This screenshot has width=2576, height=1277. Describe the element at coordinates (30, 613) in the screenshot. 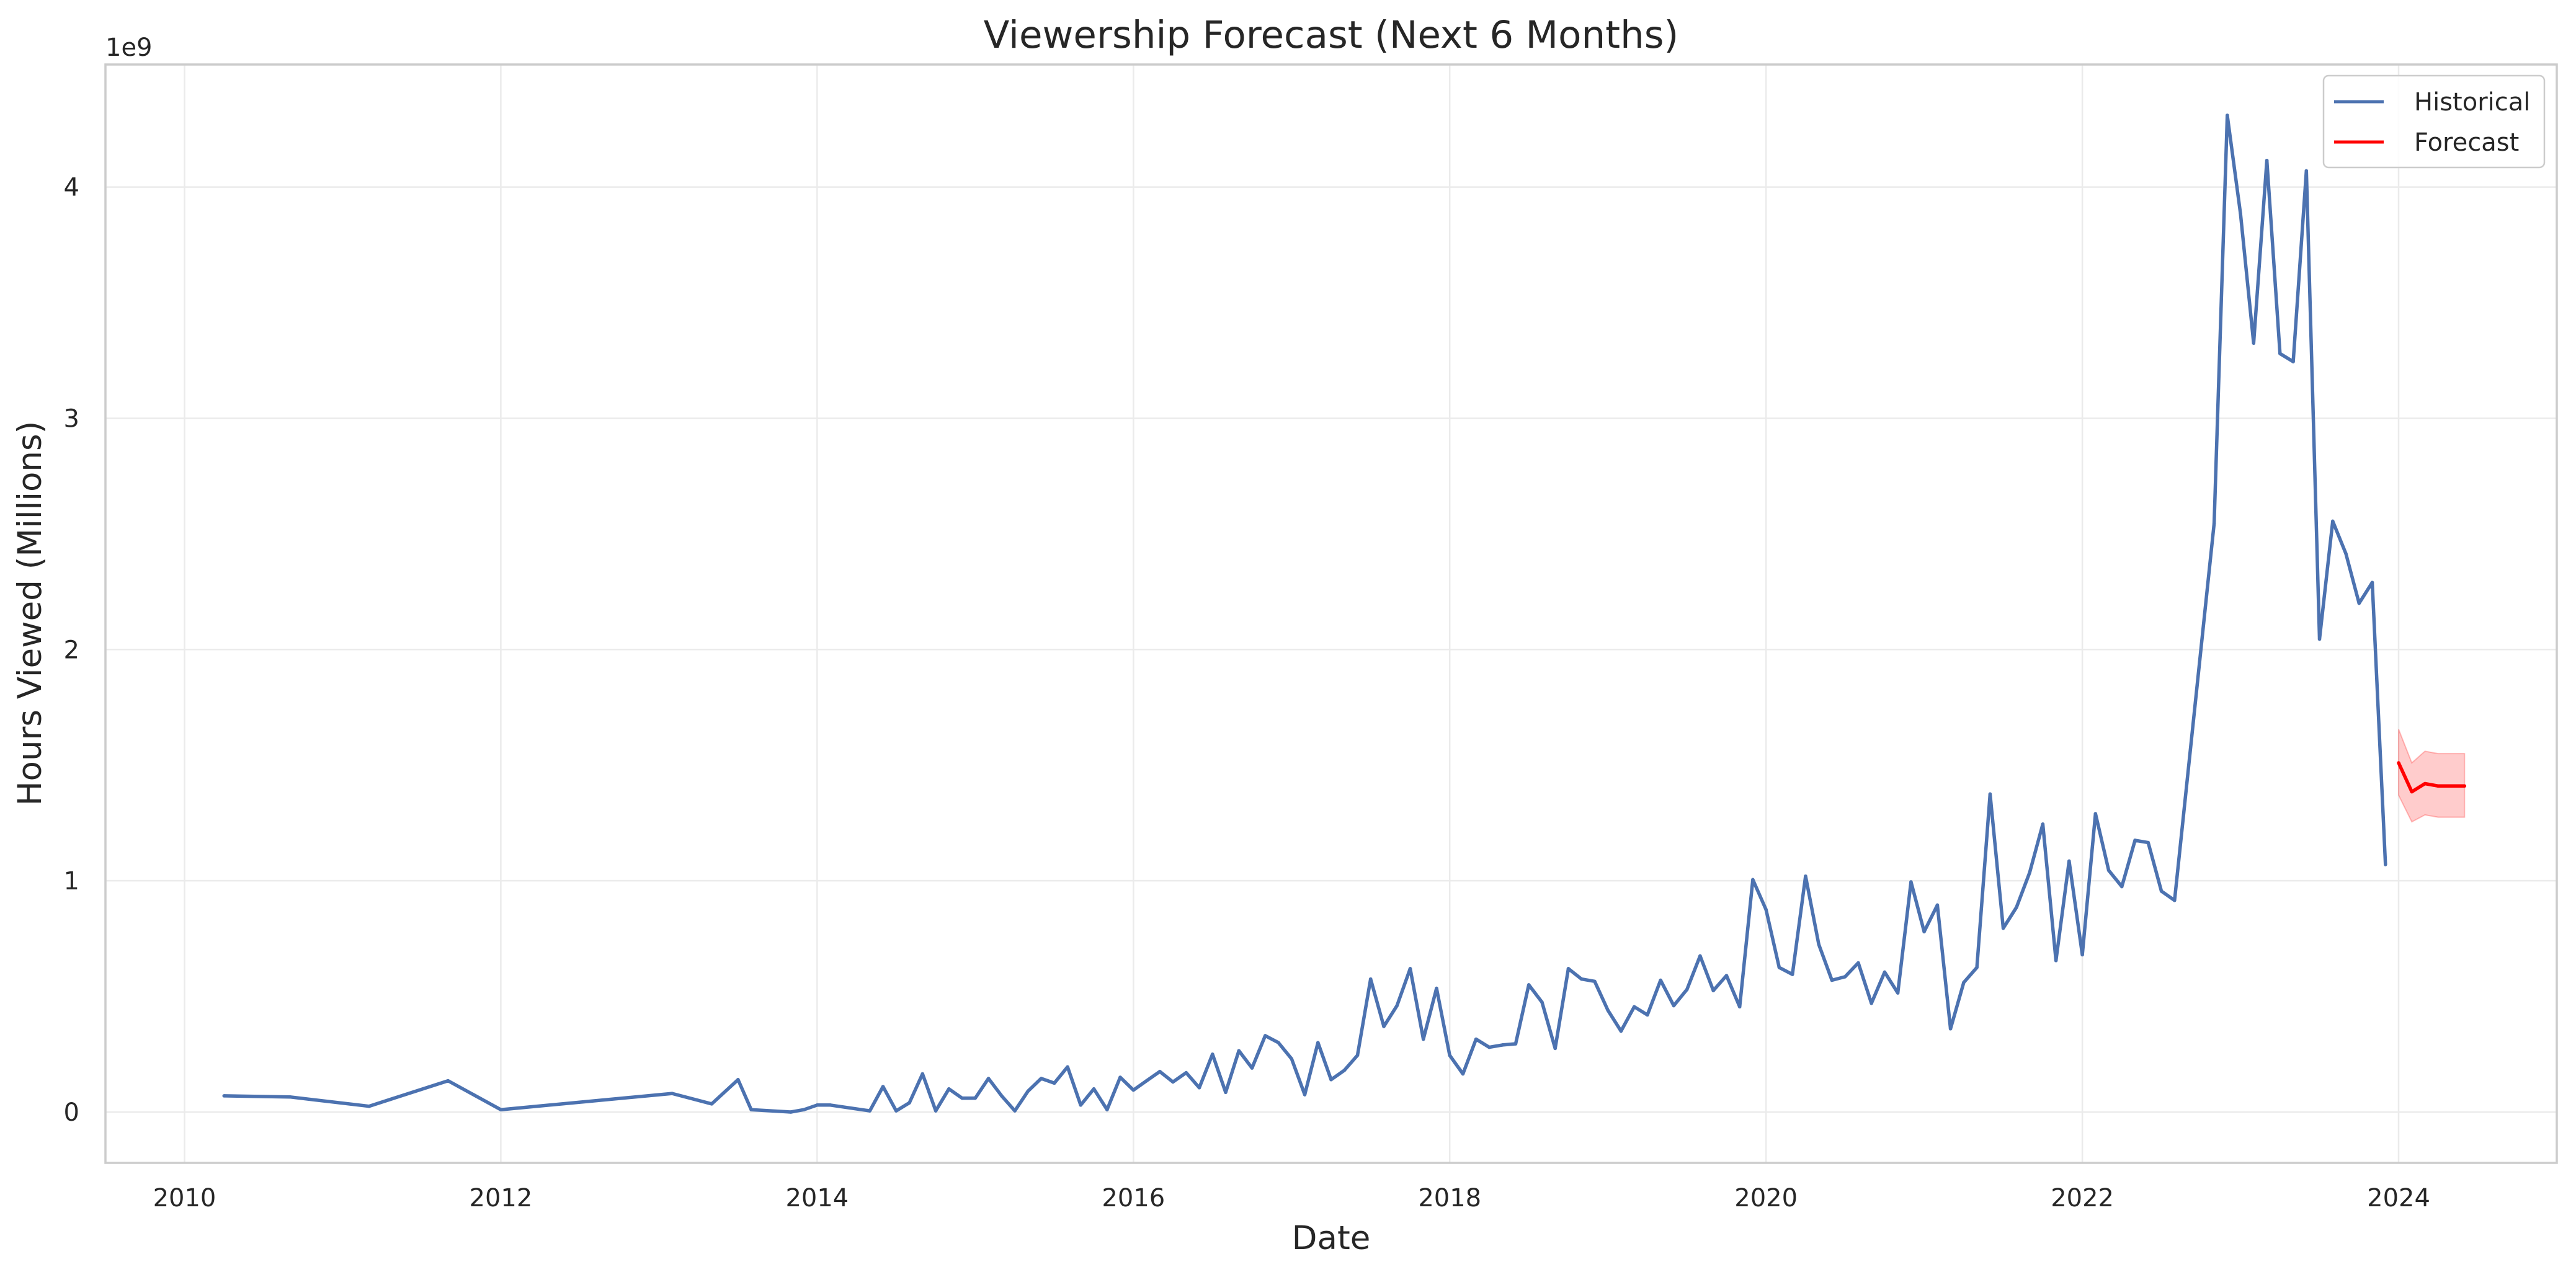

I see `y-axis-label: Hours Viewed (Millions)` at that location.